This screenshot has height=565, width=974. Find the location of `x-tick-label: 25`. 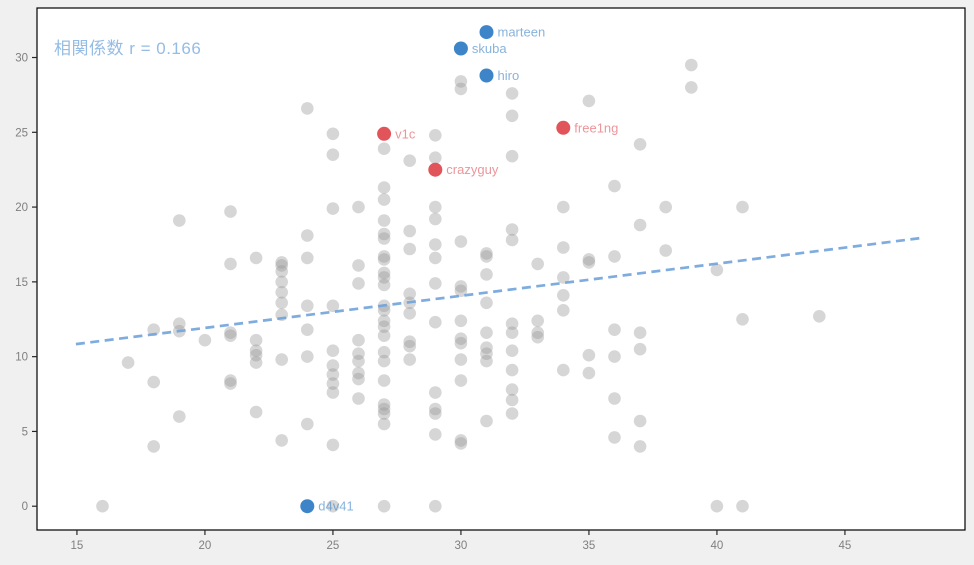

x-tick-label: 25 is located at coordinates (333, 546).